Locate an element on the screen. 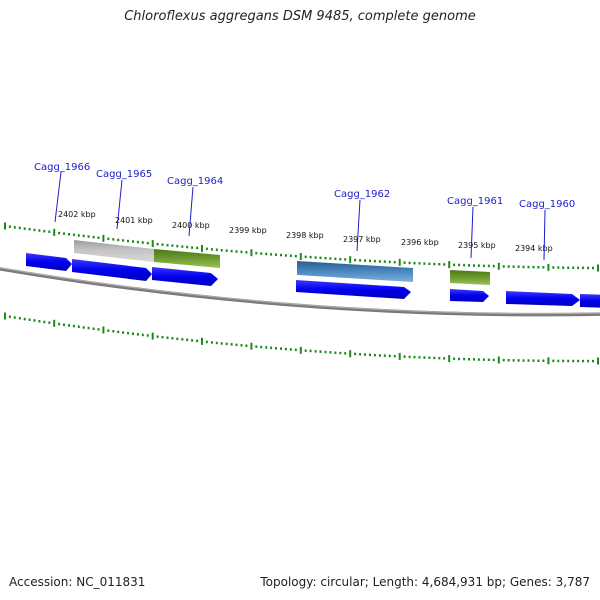 This screenshot has height=600, width=600. lower-tick-track is located at coordinates (301, 338).